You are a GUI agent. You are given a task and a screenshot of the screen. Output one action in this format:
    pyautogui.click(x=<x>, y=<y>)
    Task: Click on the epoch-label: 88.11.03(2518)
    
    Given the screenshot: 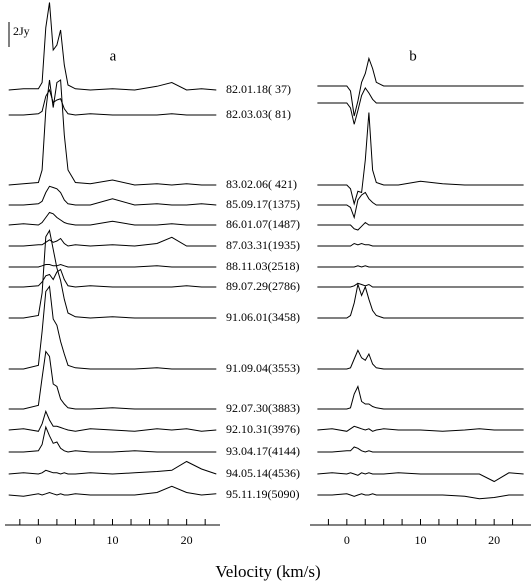 What is the action you would take?
    pyautogui.click(x=263, y=266)
    